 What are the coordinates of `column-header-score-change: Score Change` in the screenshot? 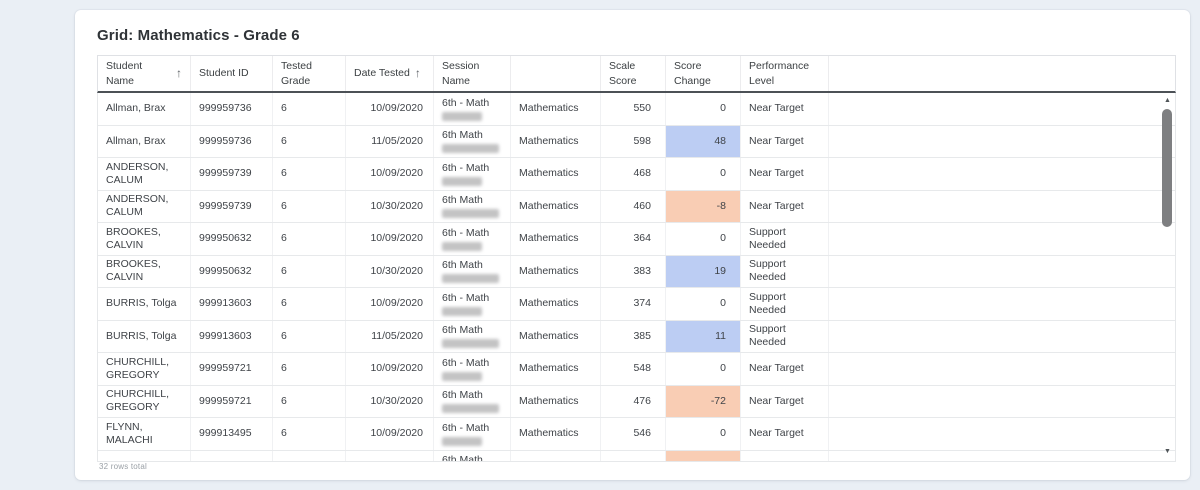 It's located at (703, 73).